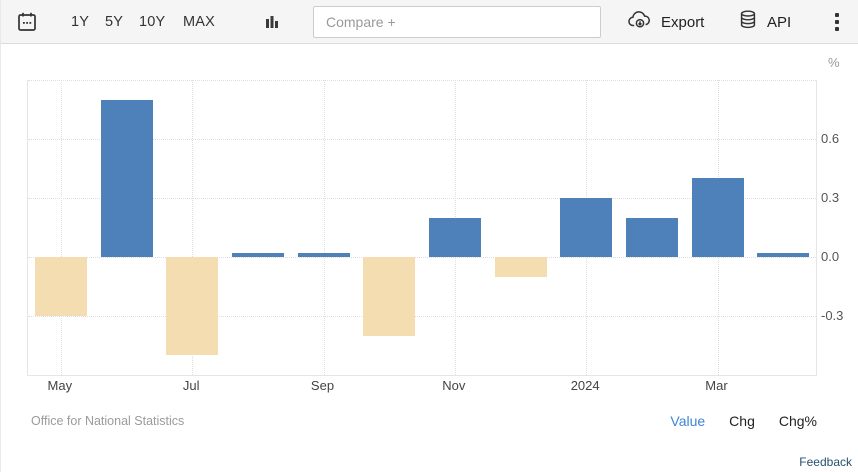 Image resolution: width=858 pixels, height=472 pixels. What do you see at coordinates (688, 421) in the screenshot?
I see `tab-value: Value` at bounding box center [688, 421].